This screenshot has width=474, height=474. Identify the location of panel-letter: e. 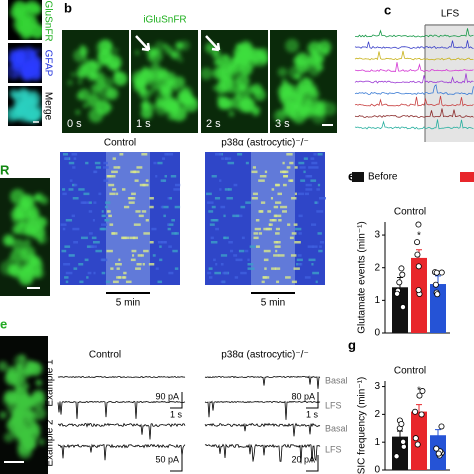
(3, 323).